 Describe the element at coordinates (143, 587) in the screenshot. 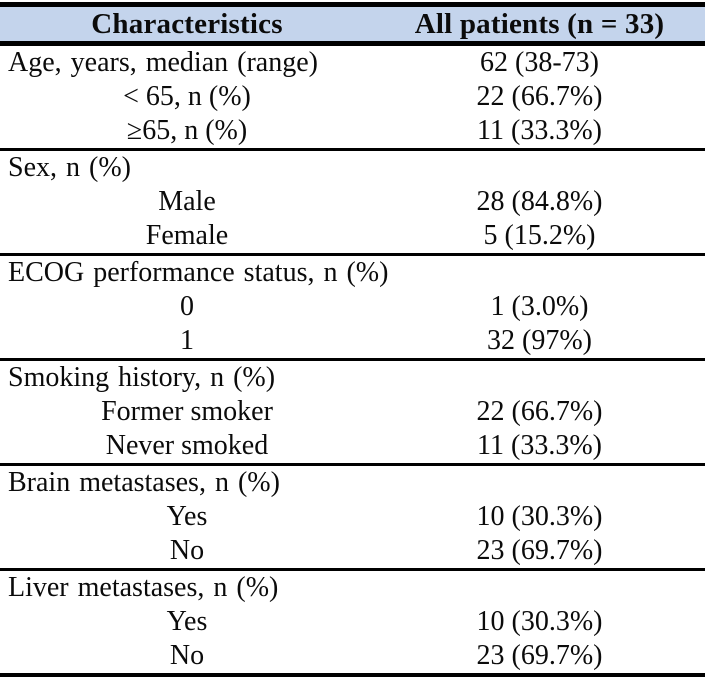

I see `row-label: Liver metastases, n (%)` at that location.